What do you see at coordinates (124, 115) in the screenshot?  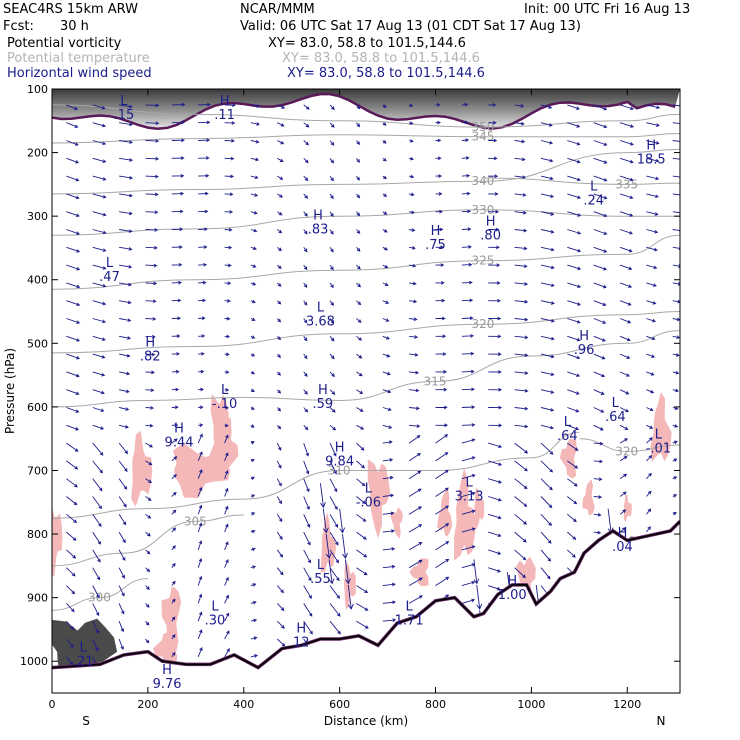 I see `extremum-value: .15` at bounding box center [124, 115].